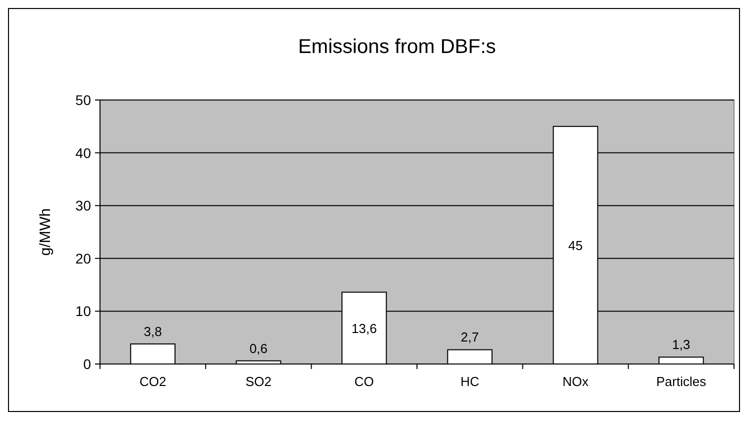 The width and height of the screenshot is (749, 421). What do you see at coordinates (83, 258) in the screenshot?
I see `y-tick-label: 20` at bounding box center [83, 258].